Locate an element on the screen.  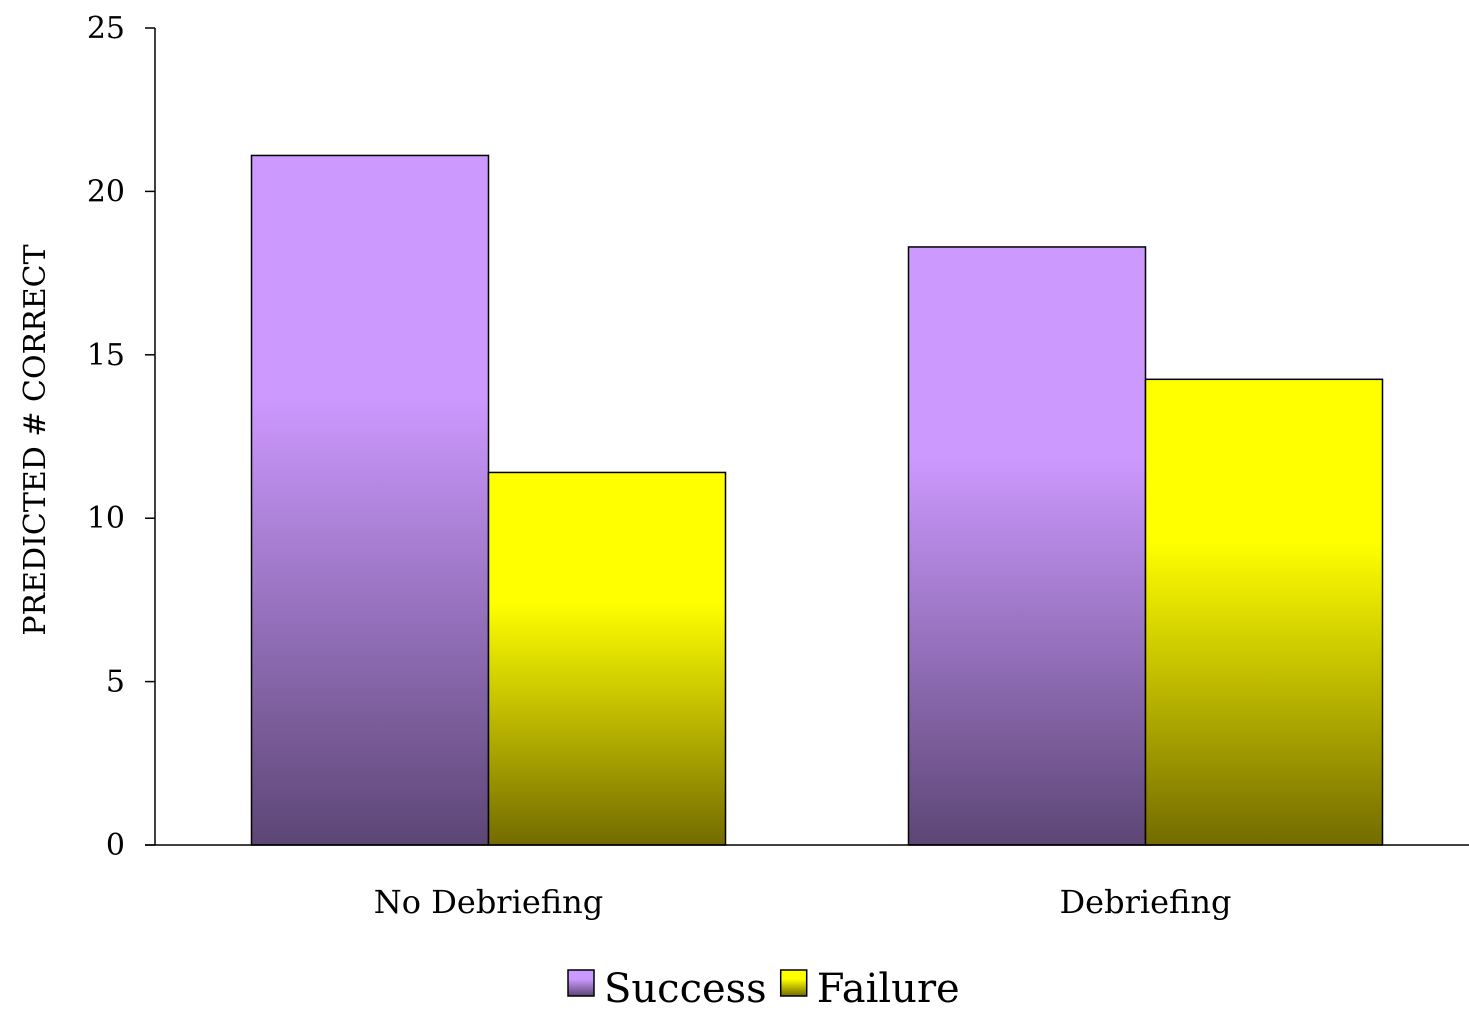
bar-failure-debriefing is located at coordinates (1264, 612).